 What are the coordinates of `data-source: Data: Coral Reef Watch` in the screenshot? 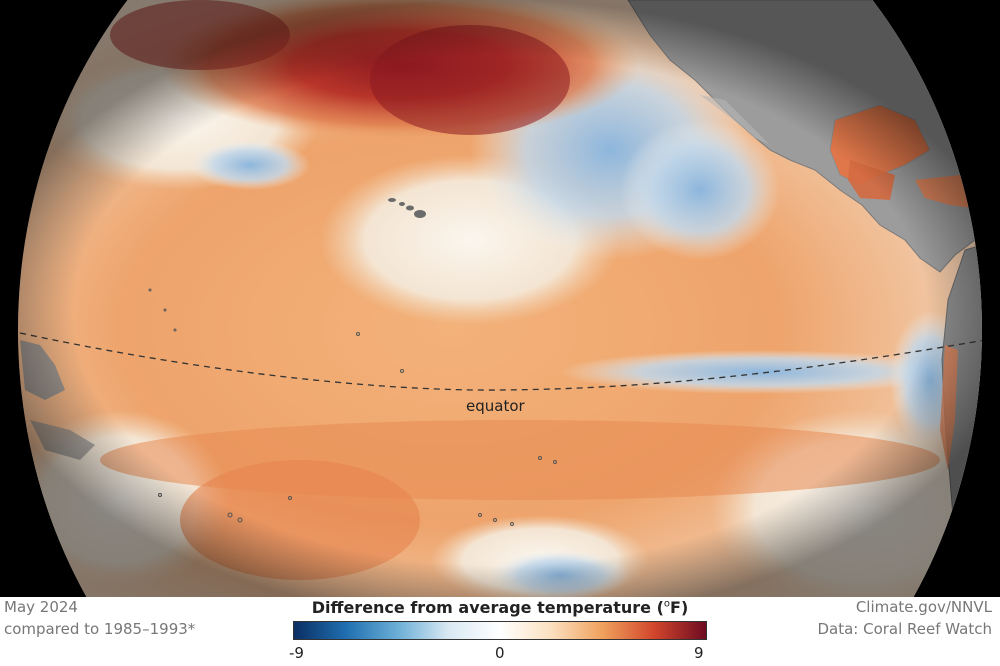 It's located at (904, 629).